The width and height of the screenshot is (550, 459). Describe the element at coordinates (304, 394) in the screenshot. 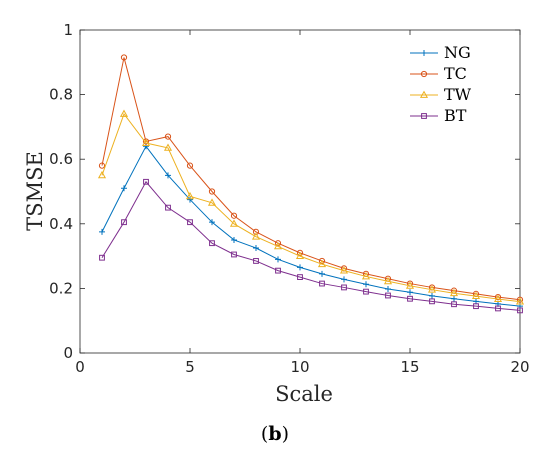

I see `x-axis-title: Scale` at that location.